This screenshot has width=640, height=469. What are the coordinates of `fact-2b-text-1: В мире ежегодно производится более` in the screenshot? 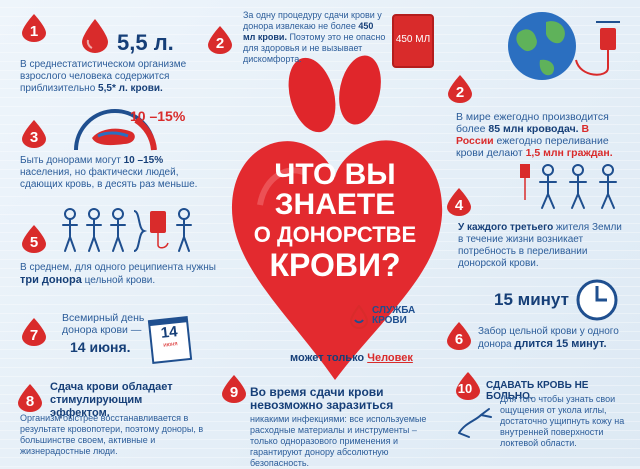 It's located at (532, 123).